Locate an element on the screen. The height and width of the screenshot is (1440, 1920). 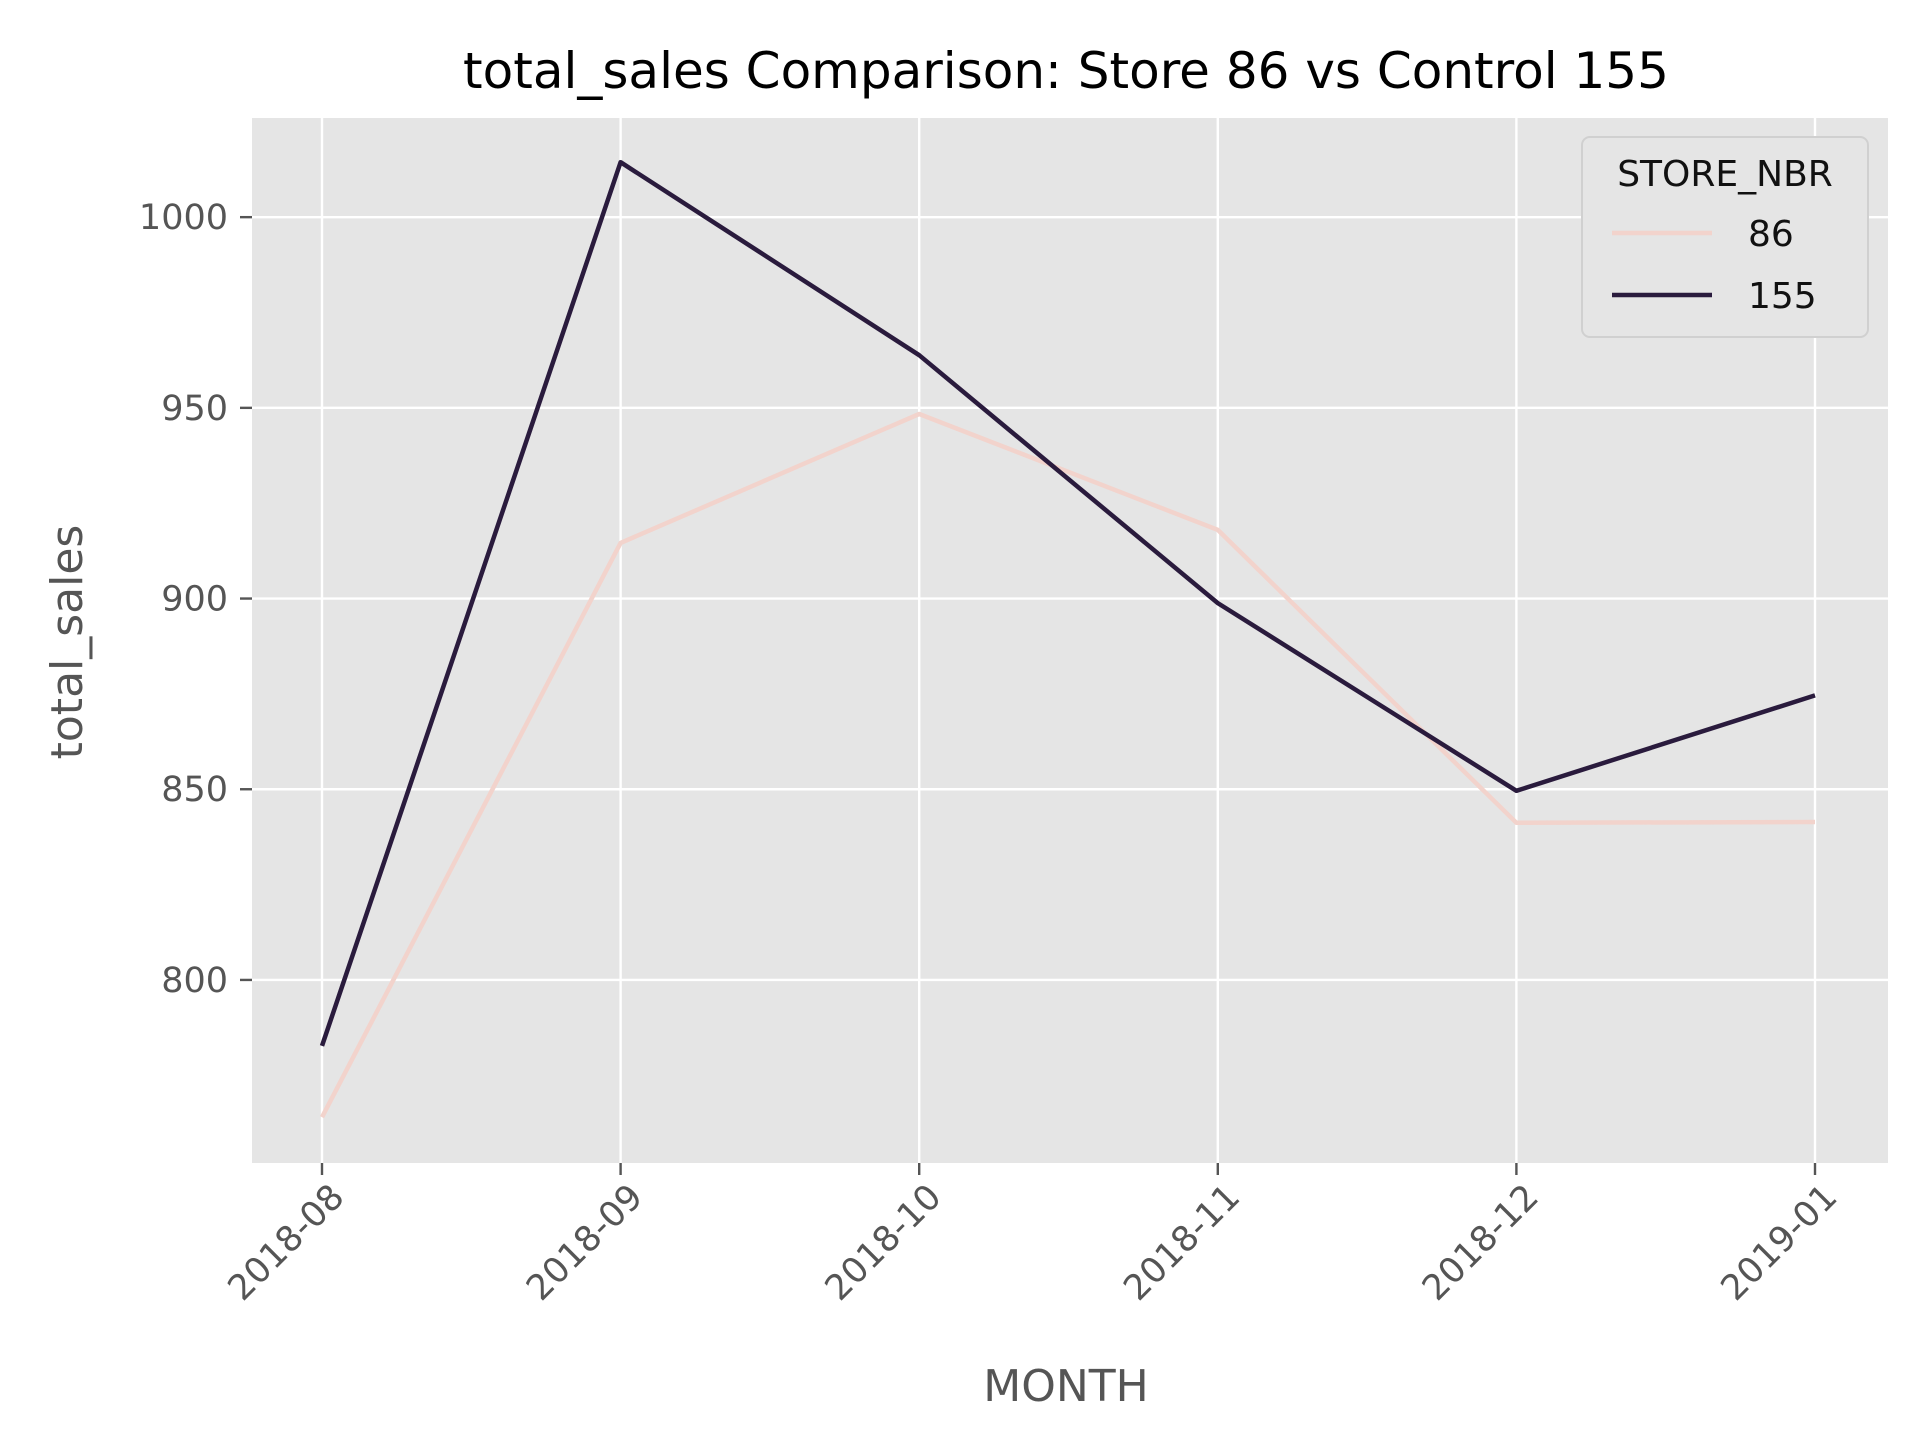
legend-items: 86 155 is located at coordinates (1714, 265).